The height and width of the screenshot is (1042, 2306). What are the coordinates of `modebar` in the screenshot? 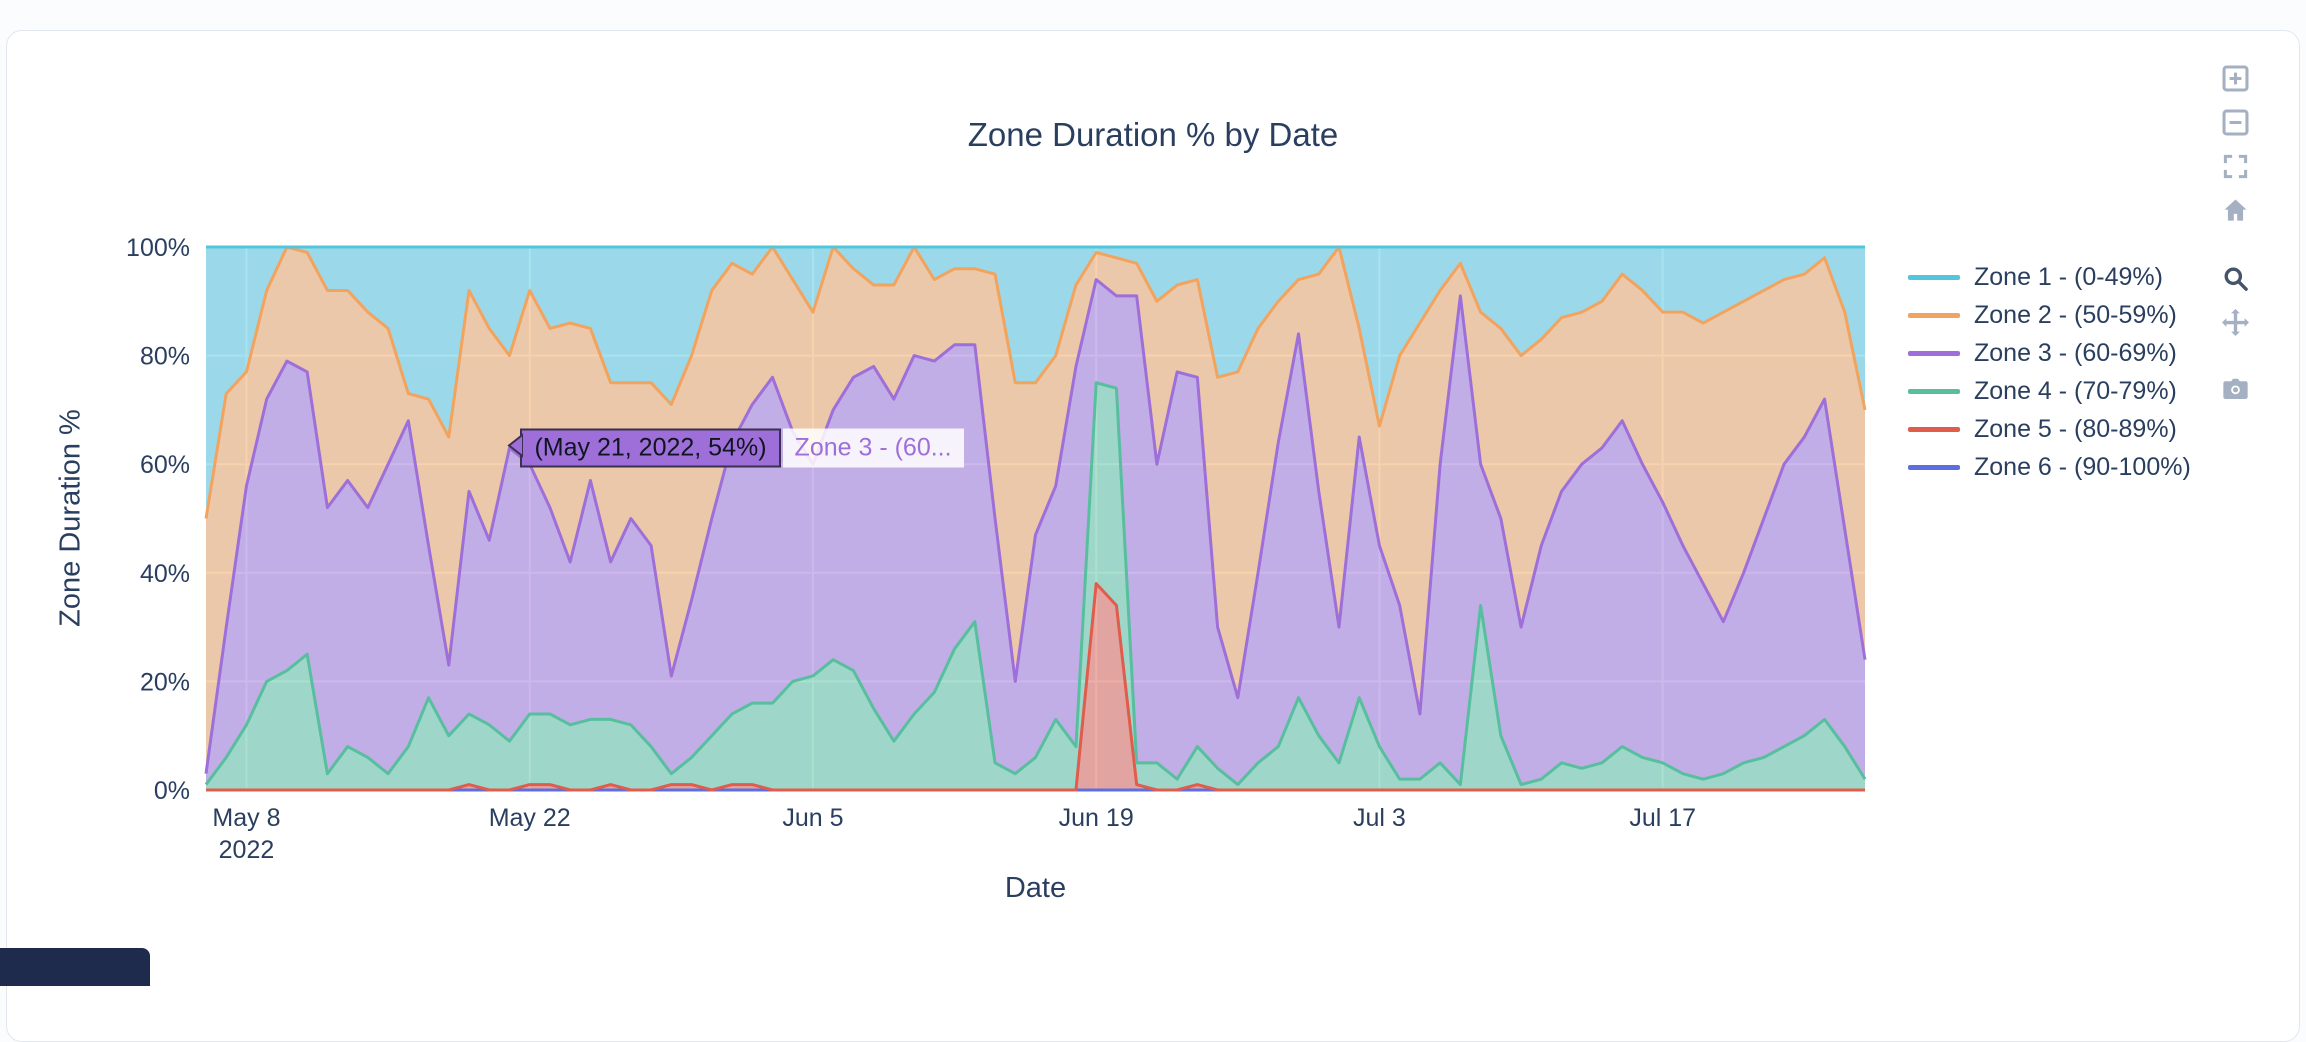 It's located at (2236, 238).